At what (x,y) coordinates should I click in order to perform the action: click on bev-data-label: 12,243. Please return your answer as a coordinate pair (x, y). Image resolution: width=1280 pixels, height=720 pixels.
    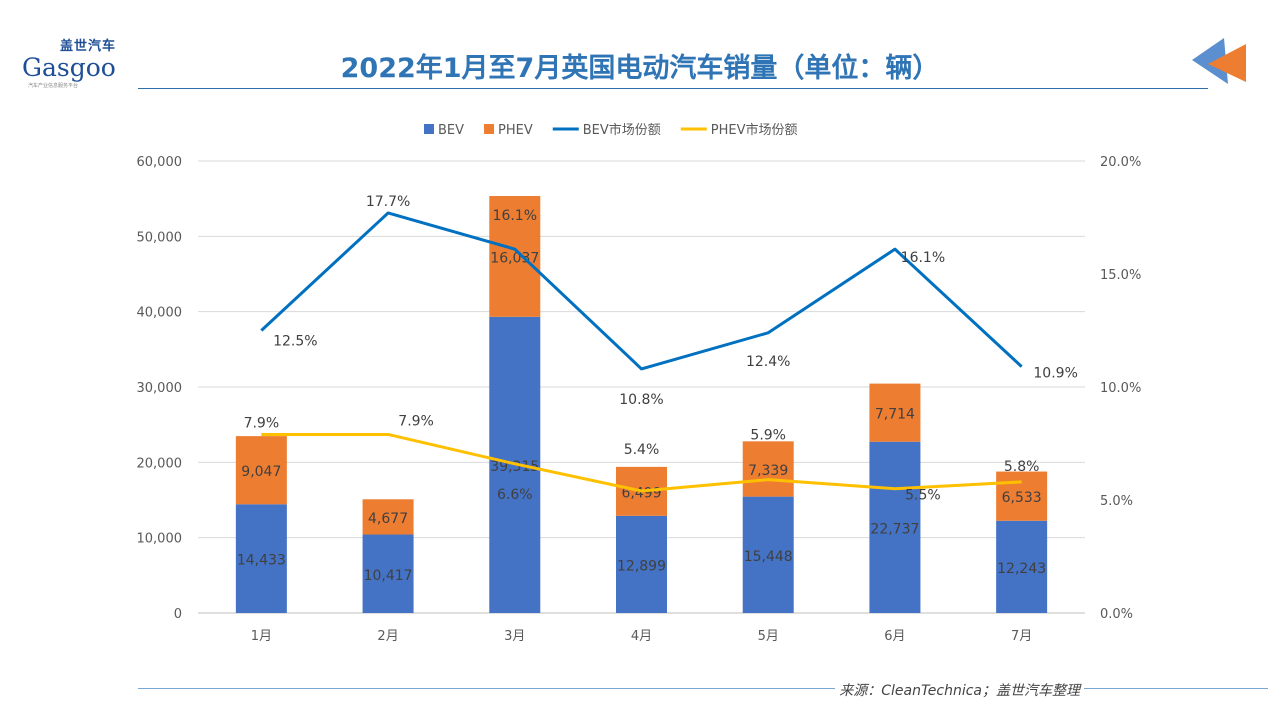
    Looking at the image, I should click on (1021, 569).